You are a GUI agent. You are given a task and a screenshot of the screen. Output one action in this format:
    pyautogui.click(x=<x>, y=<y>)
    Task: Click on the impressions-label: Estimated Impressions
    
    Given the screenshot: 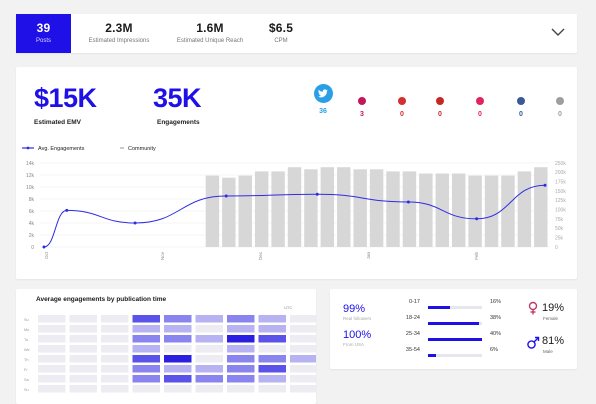 What is the action you would take?
    pyautogui.click(x=119, y=41)
    